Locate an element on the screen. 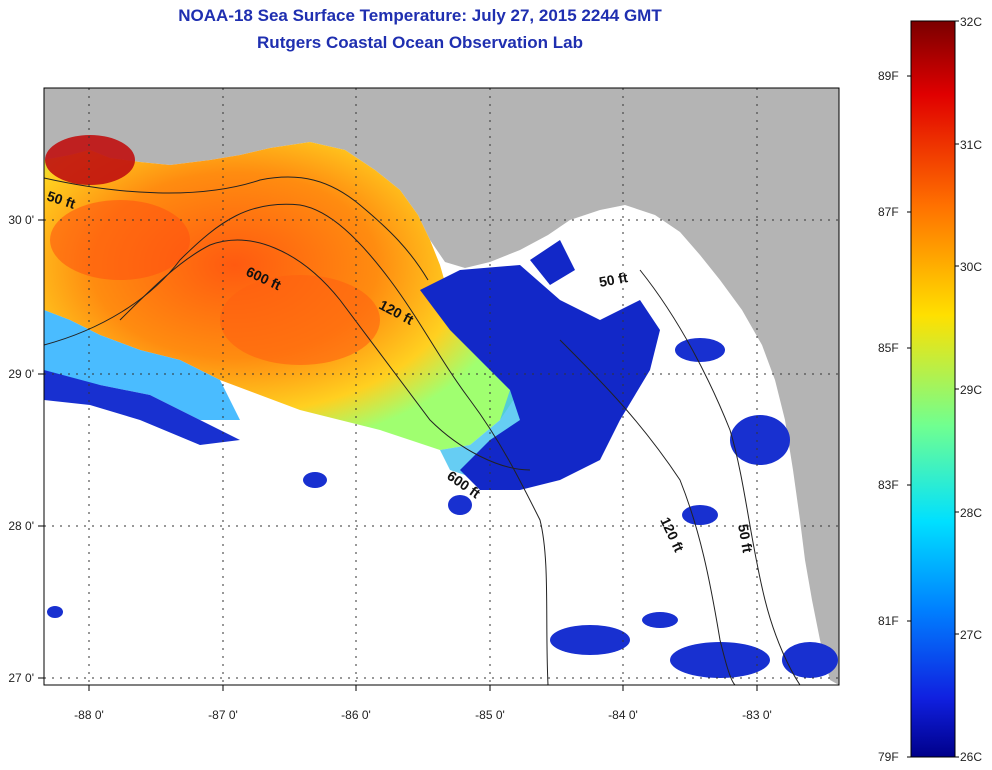  lon-label: -86 0' is located at coordinates (356, 715).